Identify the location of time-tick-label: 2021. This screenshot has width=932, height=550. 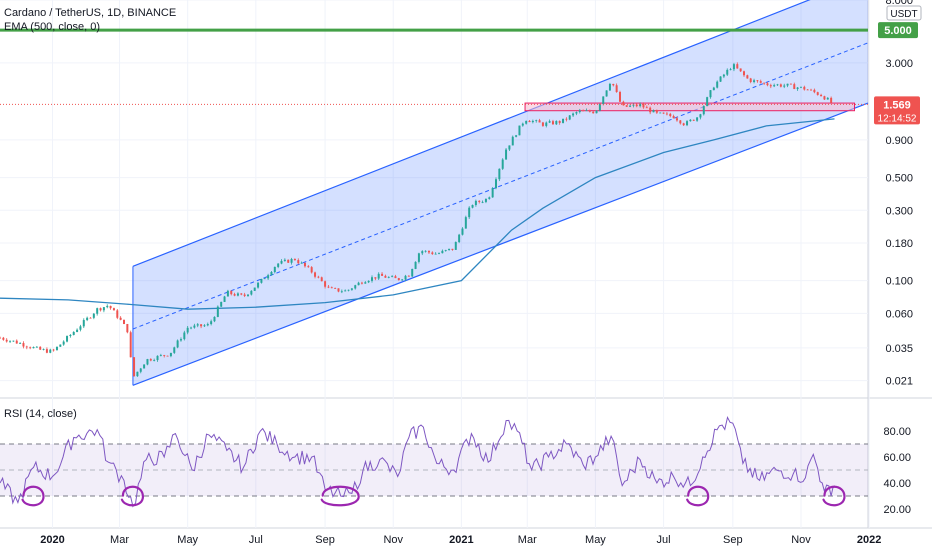
(461, 540).